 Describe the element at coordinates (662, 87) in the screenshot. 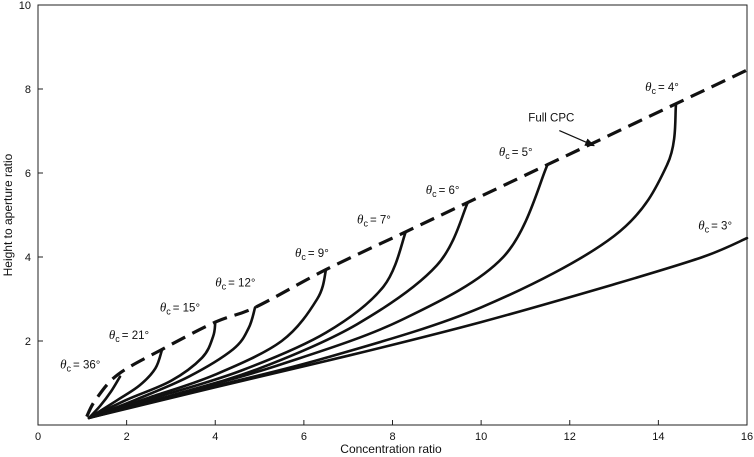

I see `theta-annotation: θc = 4°` at that location.